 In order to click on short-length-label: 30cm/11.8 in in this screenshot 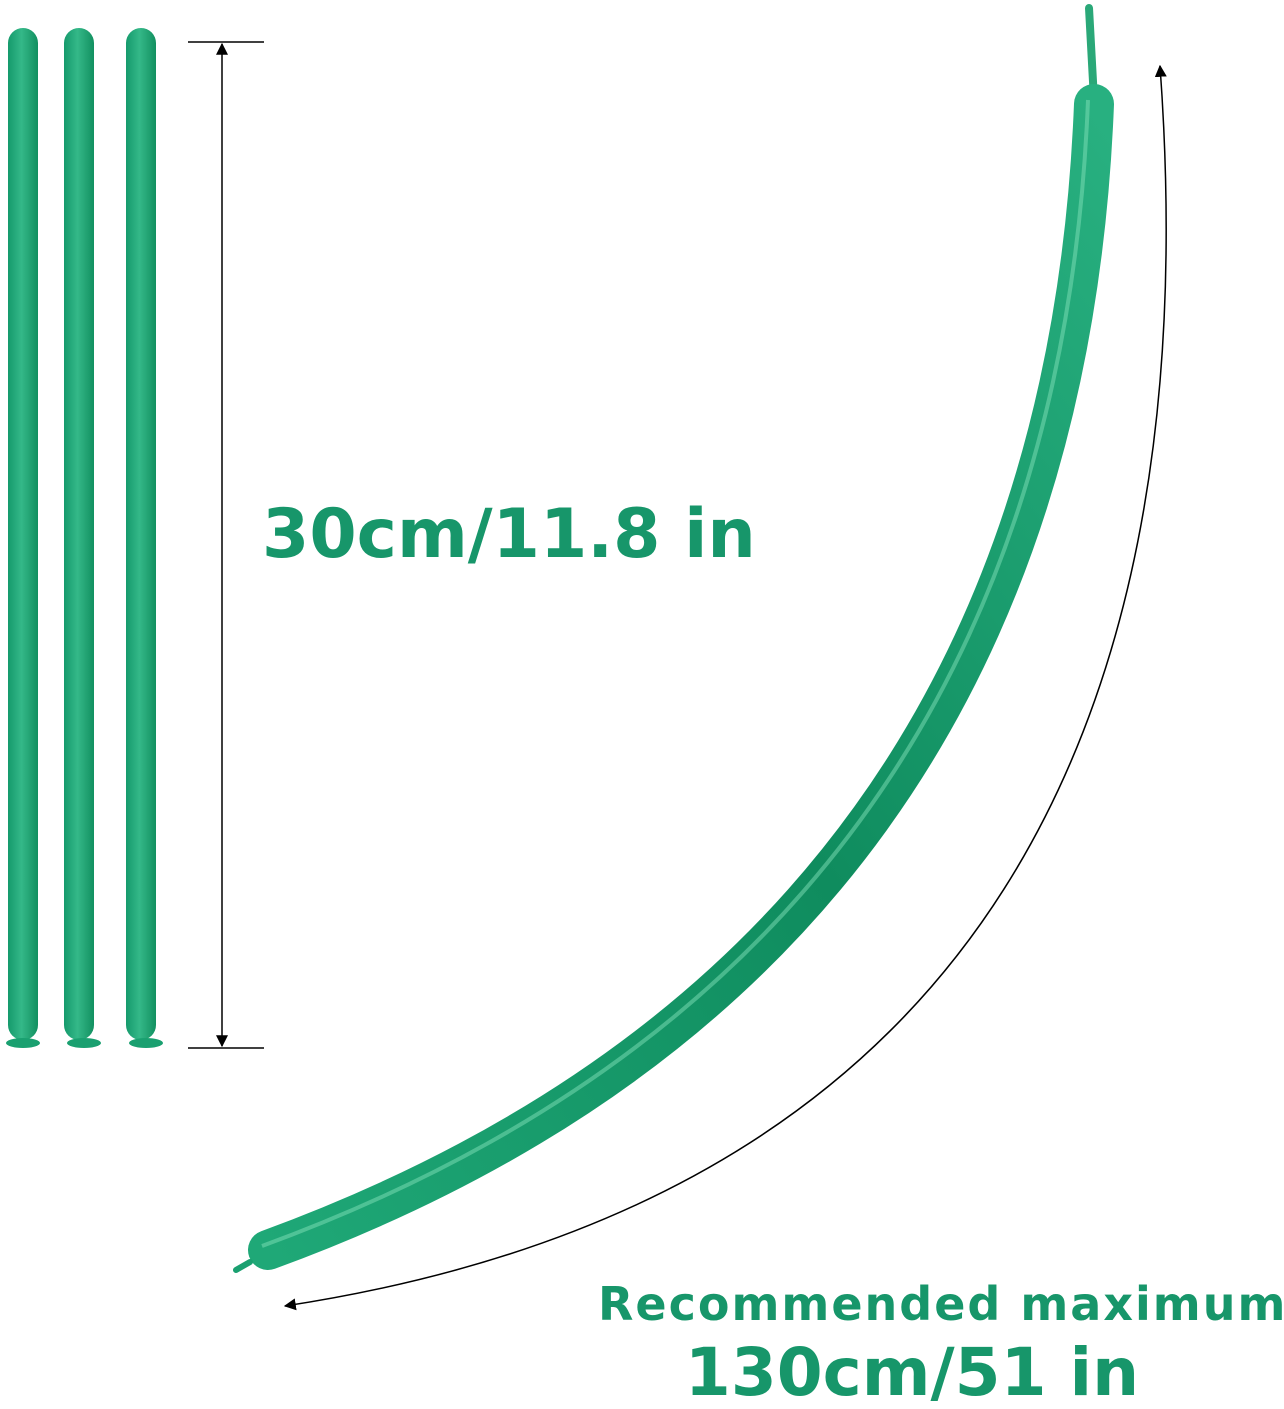, I will do `click(509, 534)`.